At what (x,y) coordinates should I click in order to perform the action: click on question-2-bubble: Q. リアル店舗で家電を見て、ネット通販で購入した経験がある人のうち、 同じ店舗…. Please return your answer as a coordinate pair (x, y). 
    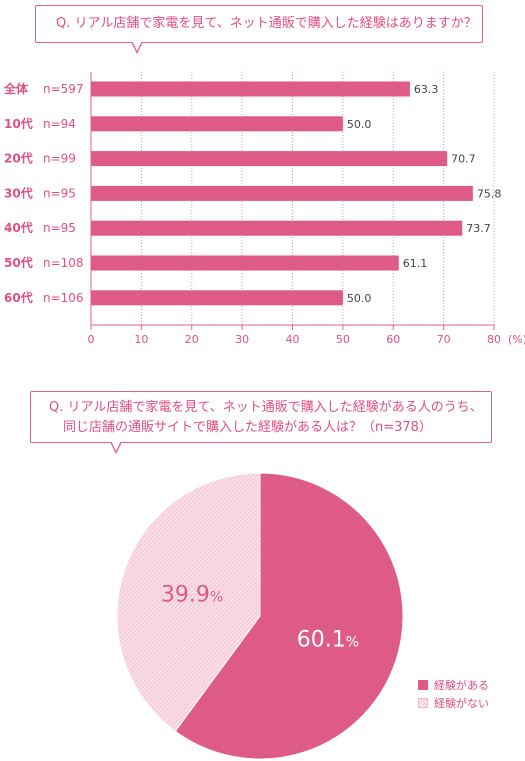
    Looking at the image, I should click on (261, 422).